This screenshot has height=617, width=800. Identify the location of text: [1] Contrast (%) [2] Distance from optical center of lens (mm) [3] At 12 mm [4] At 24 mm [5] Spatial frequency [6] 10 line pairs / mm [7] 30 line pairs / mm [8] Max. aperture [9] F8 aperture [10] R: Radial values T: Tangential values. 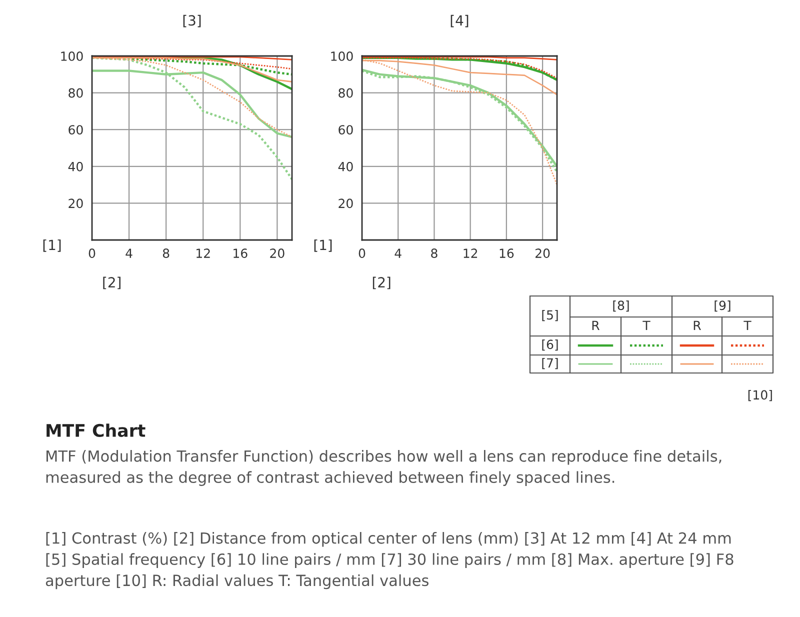
(390, 561).